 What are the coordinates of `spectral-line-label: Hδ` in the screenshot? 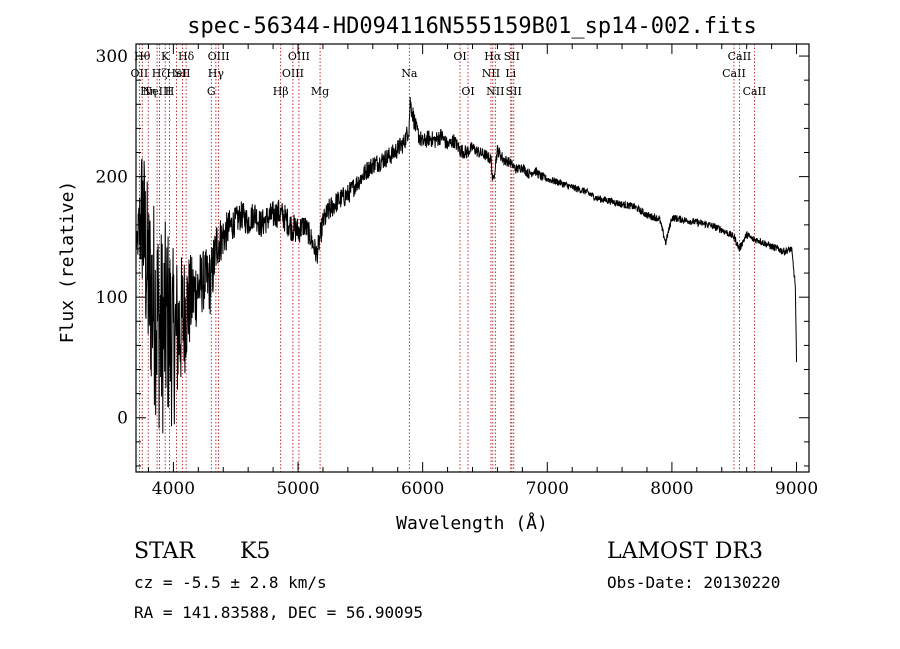 It's located at (186, 56).